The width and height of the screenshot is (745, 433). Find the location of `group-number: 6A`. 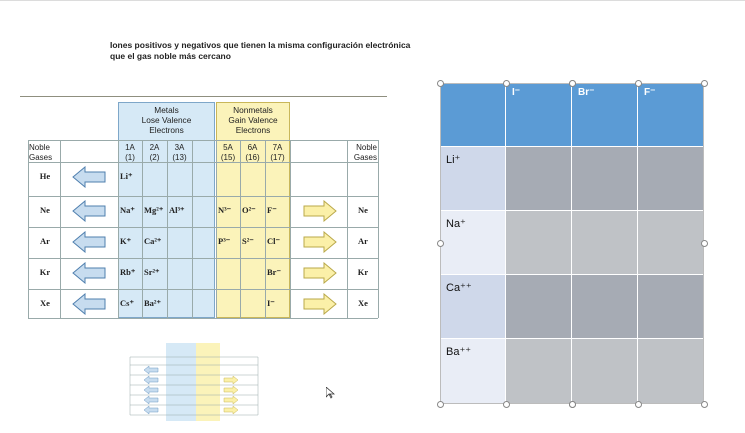

group-number: 6A is located at coordinates (252, 147).